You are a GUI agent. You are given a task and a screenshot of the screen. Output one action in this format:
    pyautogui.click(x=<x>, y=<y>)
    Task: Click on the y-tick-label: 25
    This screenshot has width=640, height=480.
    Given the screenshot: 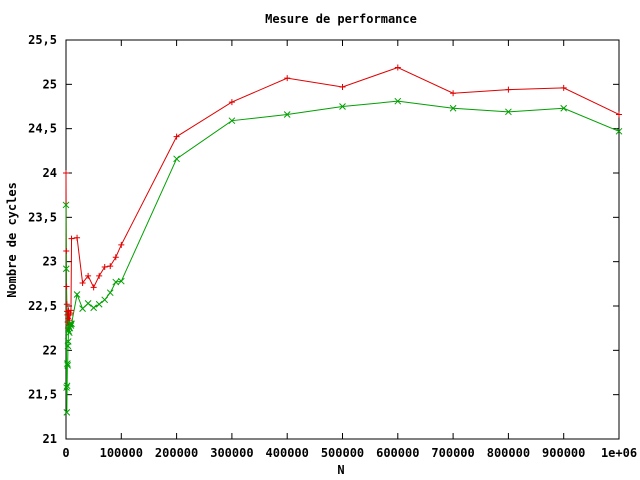 What is the action you would take?
    pyautogui.click(x=50, y=84)
    